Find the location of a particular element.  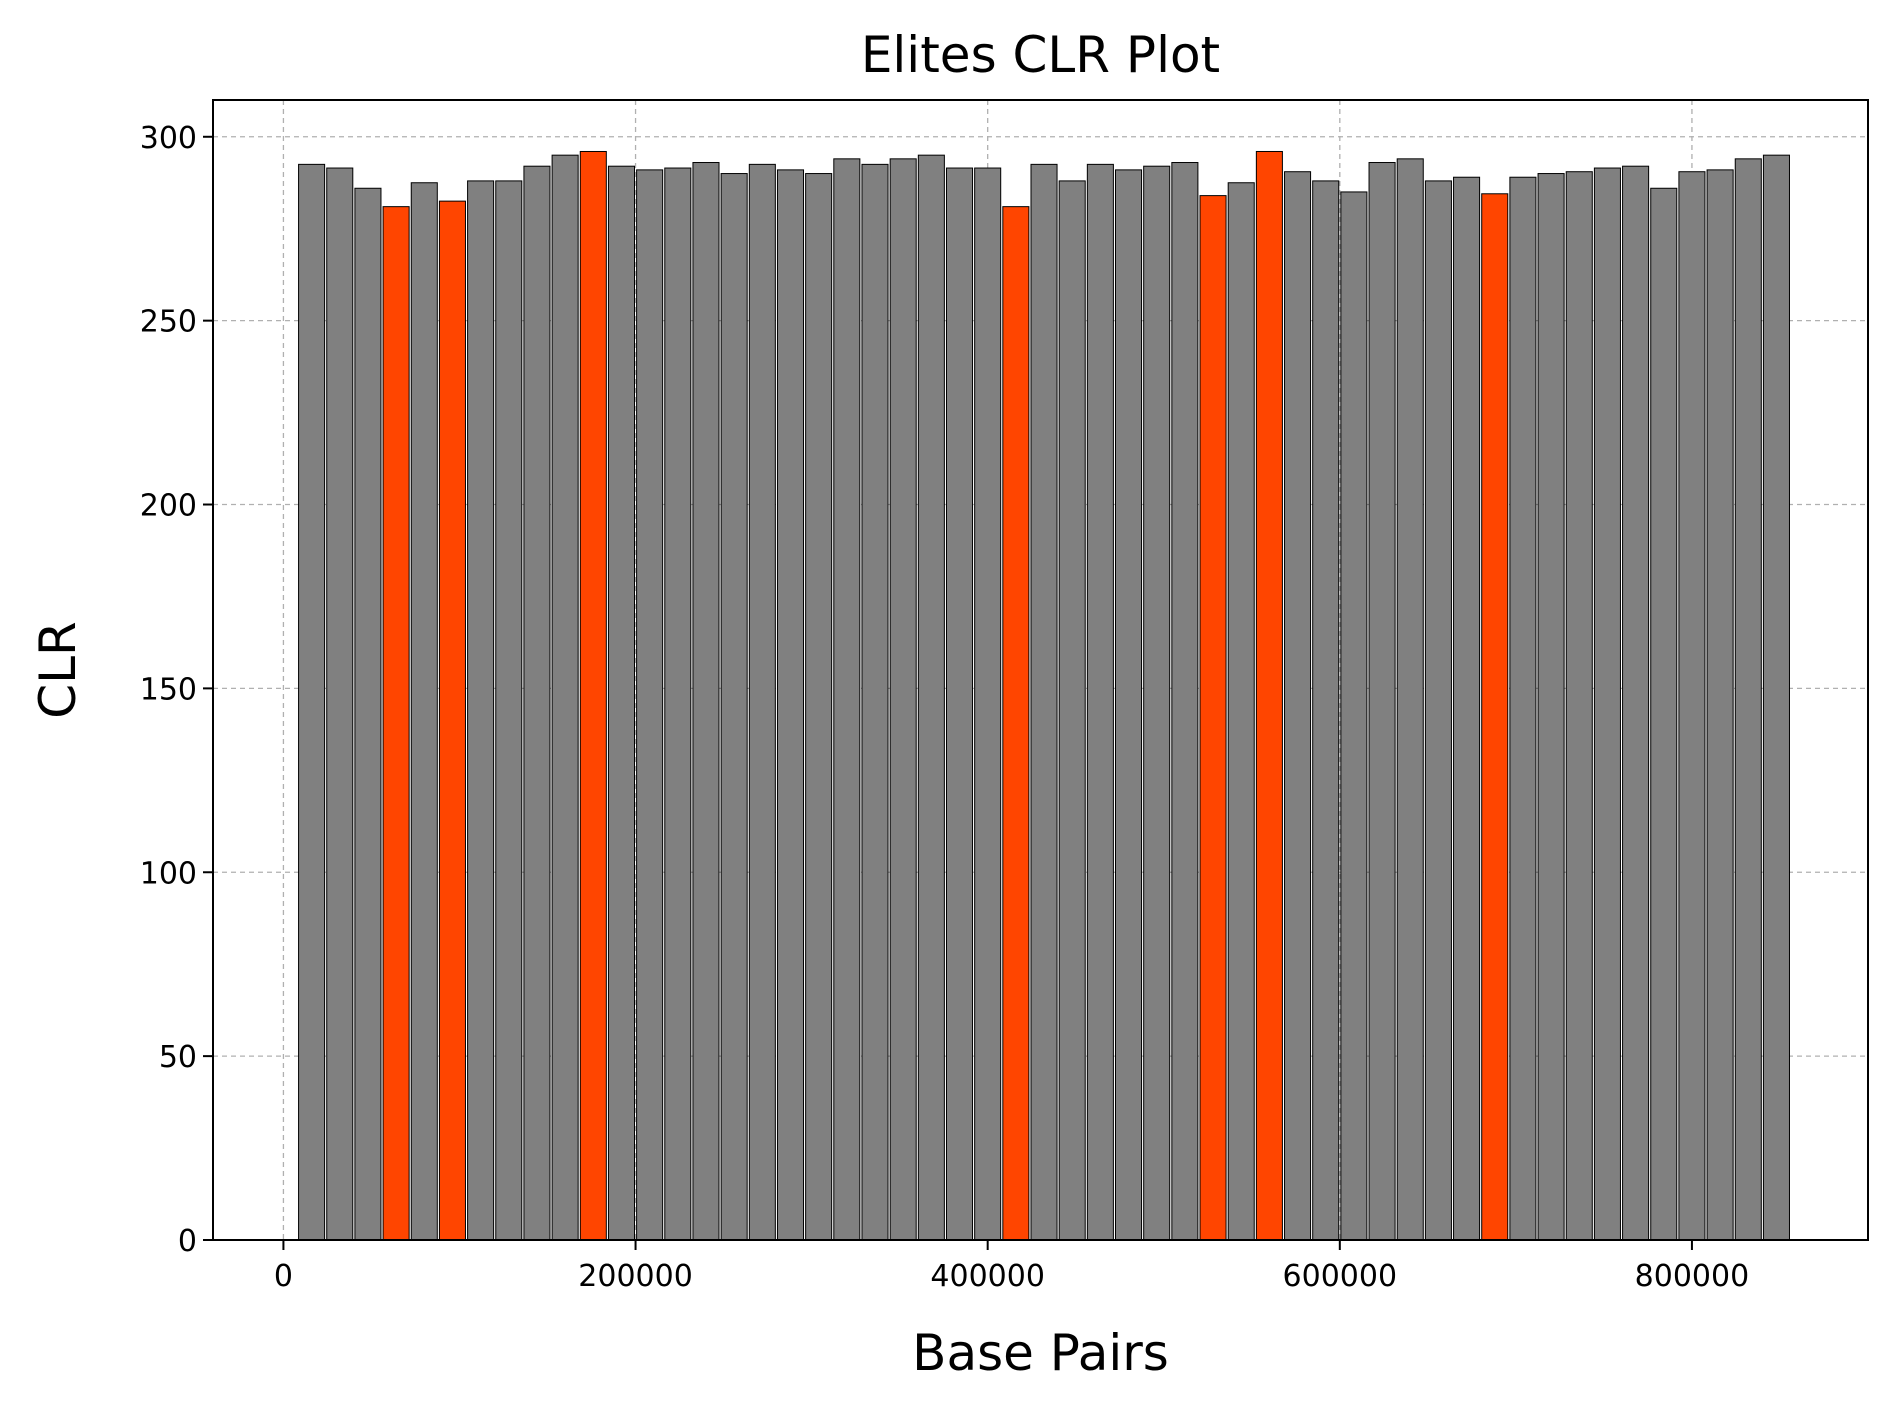

y-tick-label: 0 is located at coordinates (187, 1241).